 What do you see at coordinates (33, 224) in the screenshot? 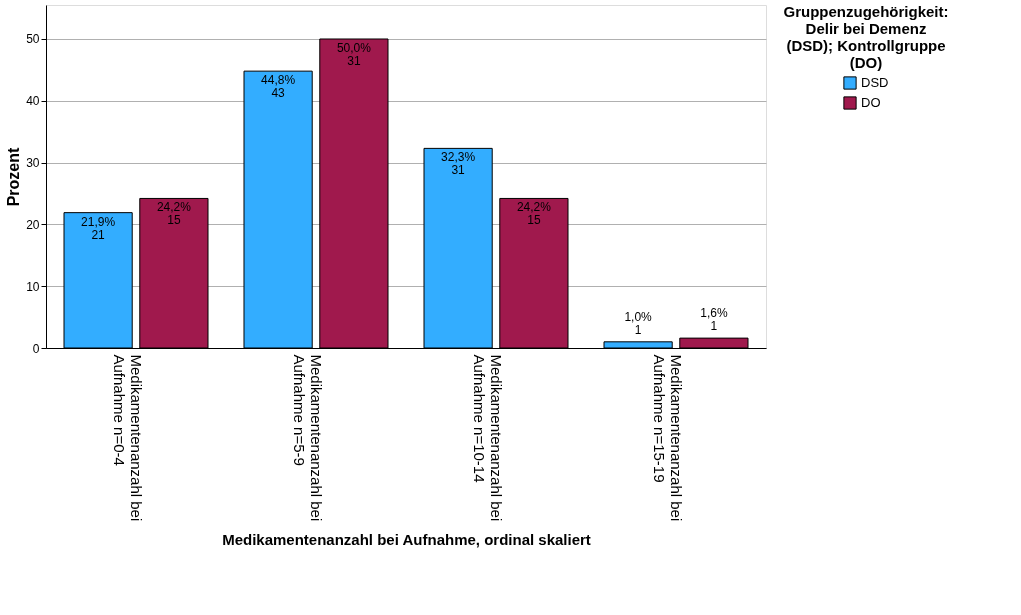
I see `y-tick-label: 20` at bounding box center [33, 224].